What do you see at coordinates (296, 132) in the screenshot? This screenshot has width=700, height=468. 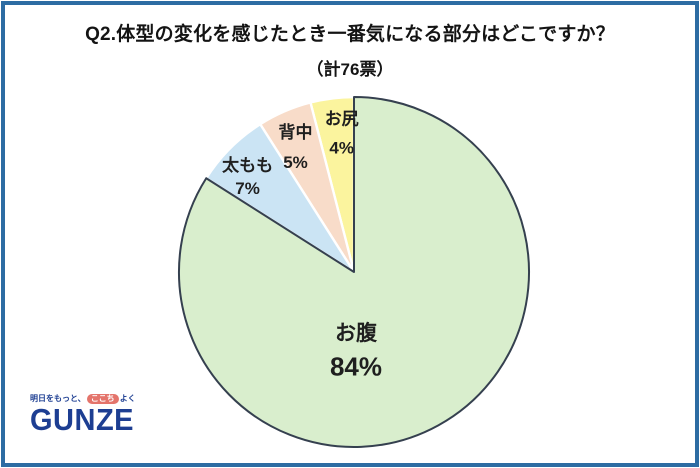 I see `pie-slice-name-2: 背中` at bounding box center [296, 132].